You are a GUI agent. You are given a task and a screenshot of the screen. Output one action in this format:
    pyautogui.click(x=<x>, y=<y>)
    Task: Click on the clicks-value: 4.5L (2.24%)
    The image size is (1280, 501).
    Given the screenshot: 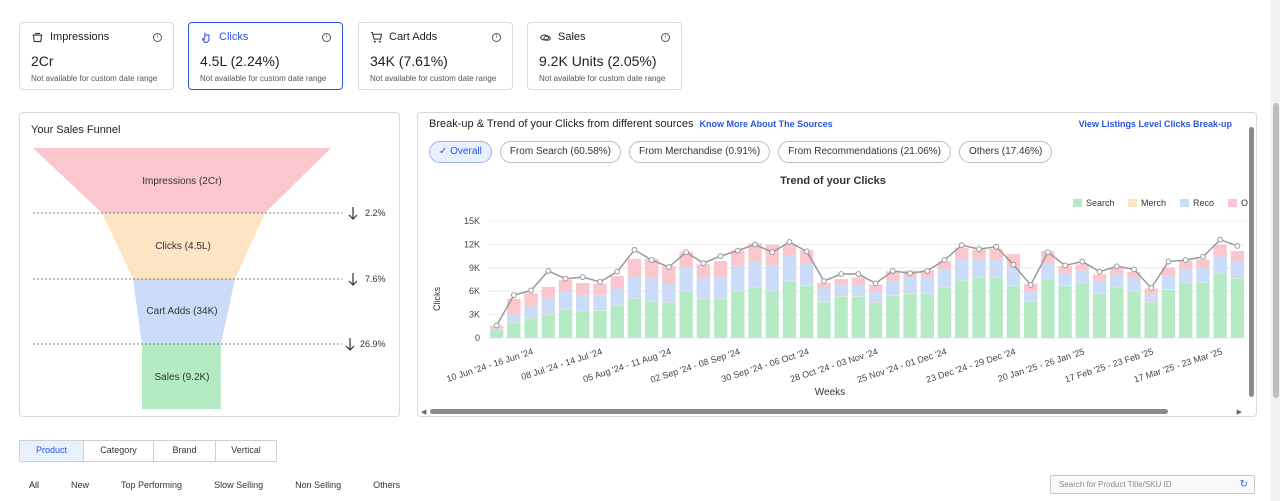 What is the action you would take?
    pyautogui.click(x=240, y=61)
    